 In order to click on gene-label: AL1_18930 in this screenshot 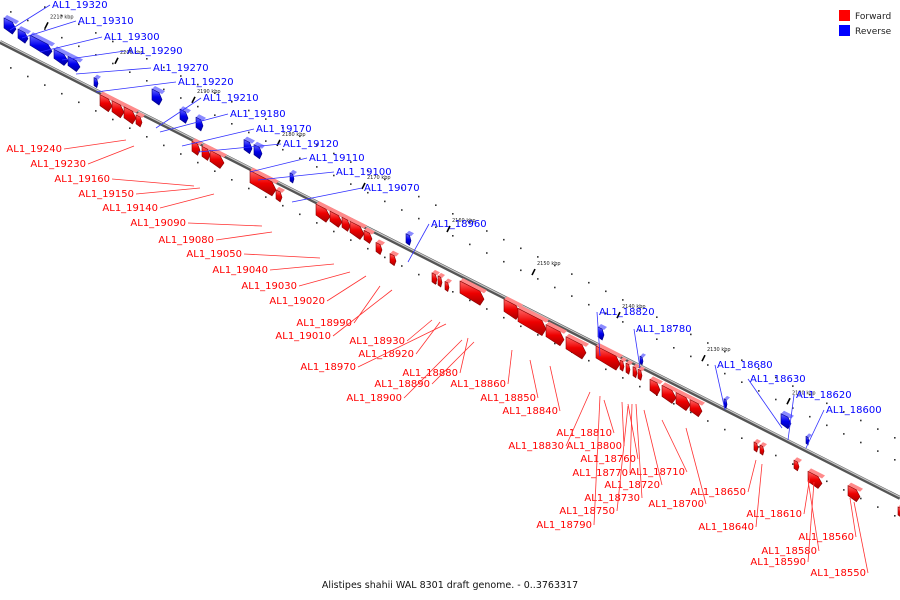, I will do `click(377, 341)`.